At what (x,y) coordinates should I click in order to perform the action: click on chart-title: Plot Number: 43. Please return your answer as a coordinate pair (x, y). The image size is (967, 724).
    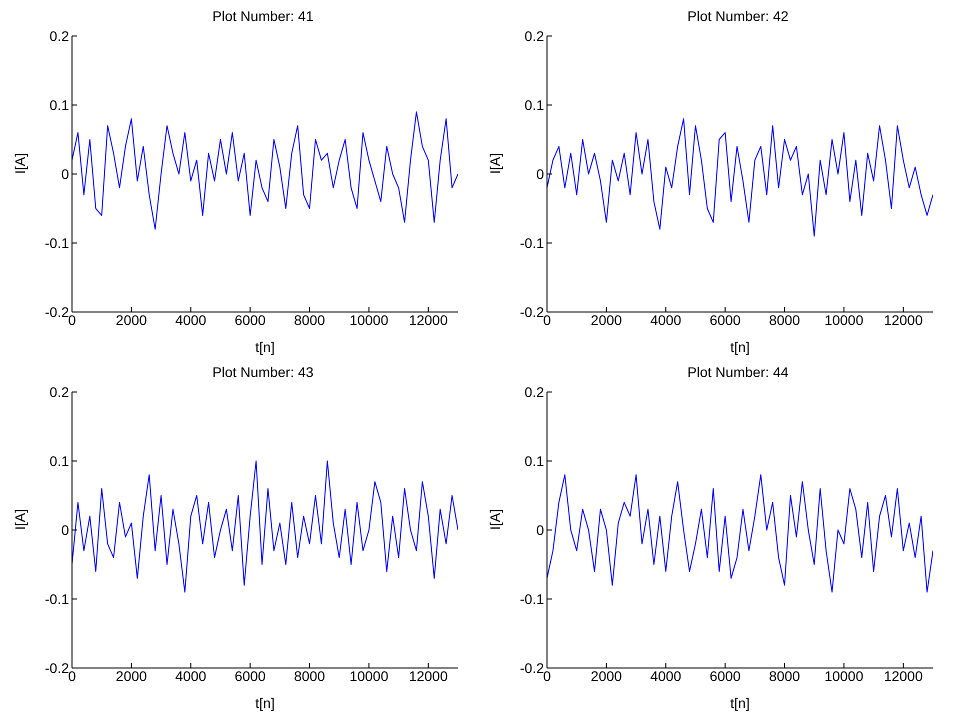
    Looking at the image, I should click on (263, 373).